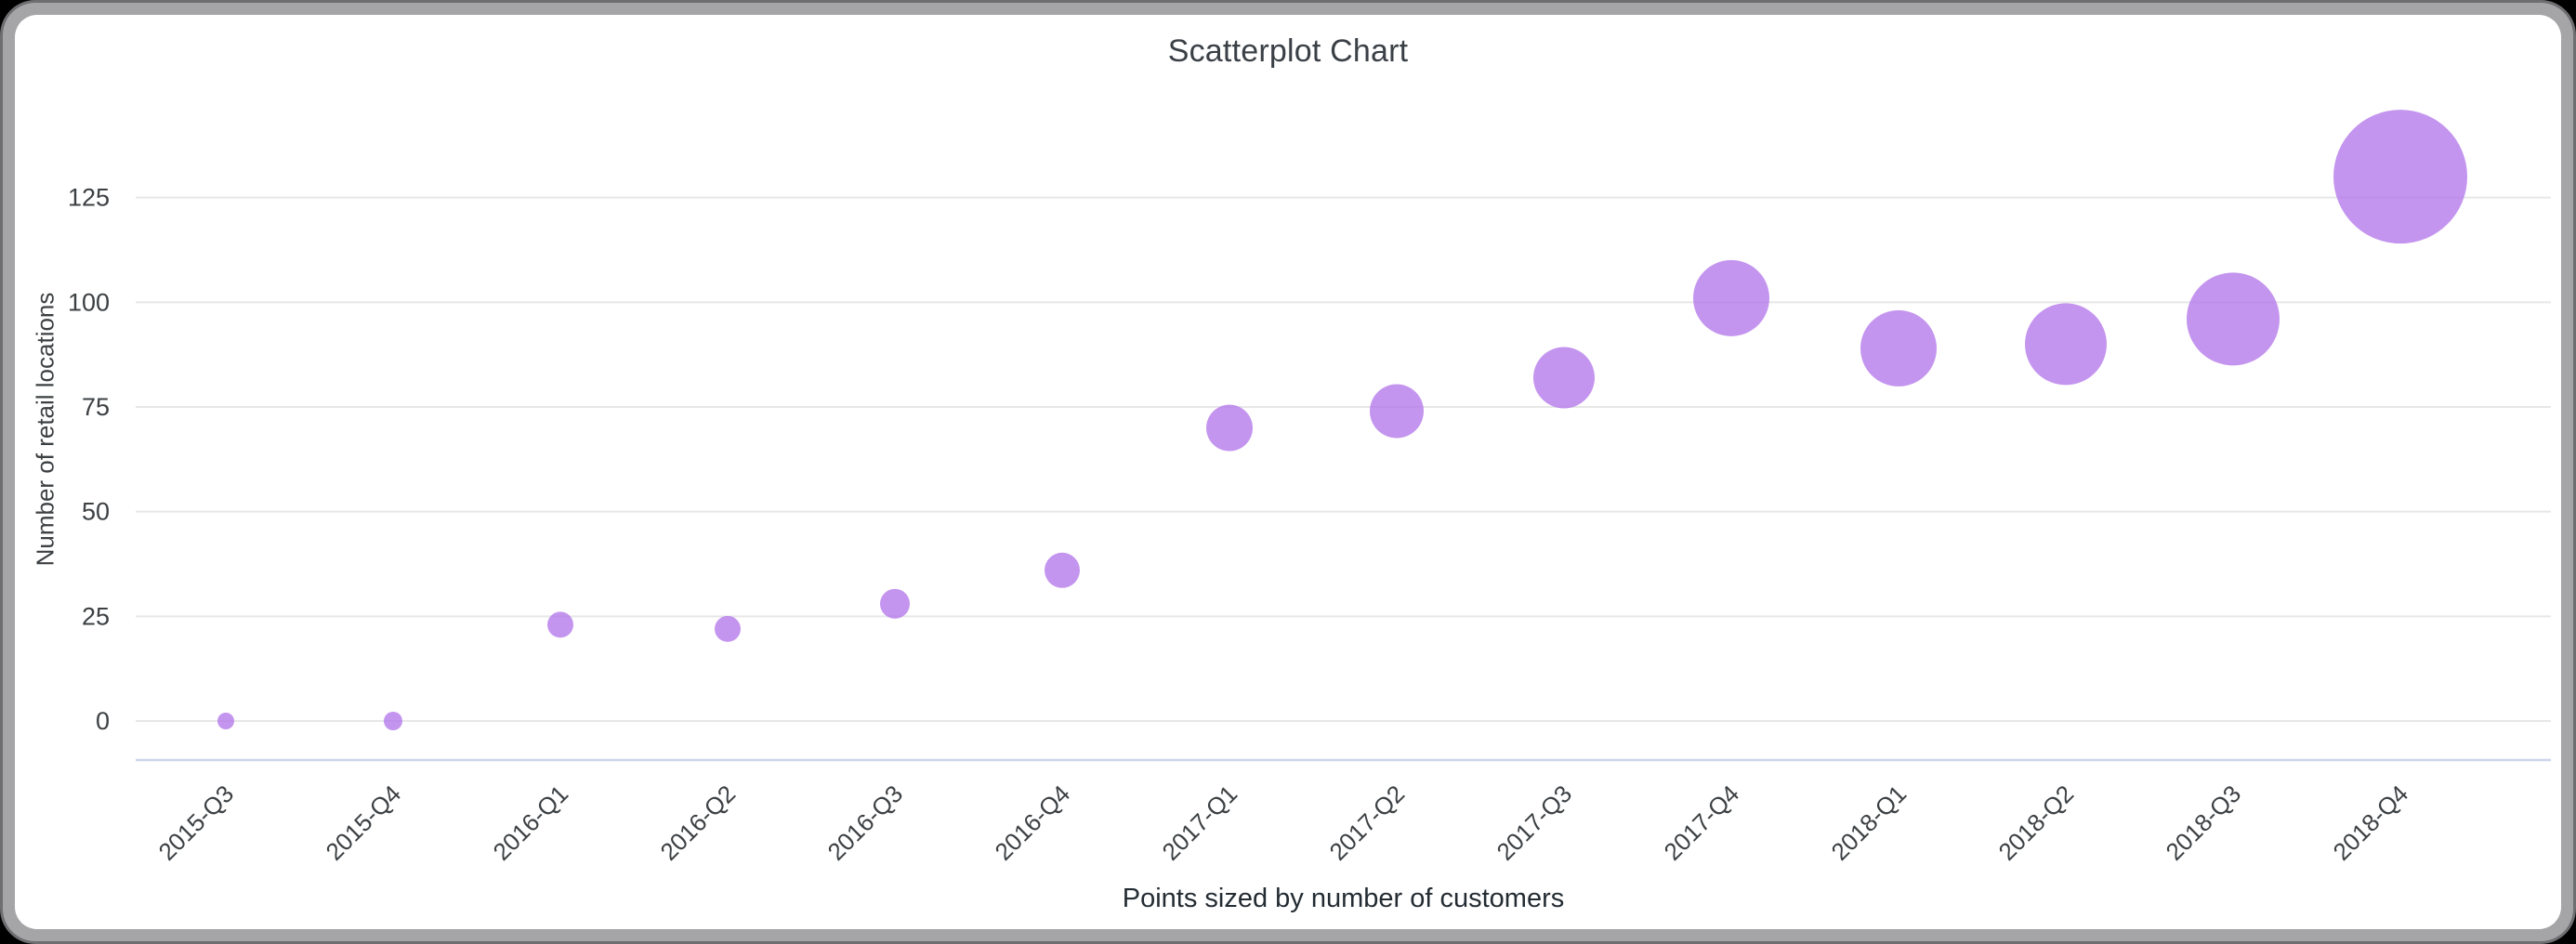 This screenshot has height=944, width=2576. Describe the element at coordinates (697, 823) in the screenshot. I see `x-tick-label: 2016-Q2` at that location.